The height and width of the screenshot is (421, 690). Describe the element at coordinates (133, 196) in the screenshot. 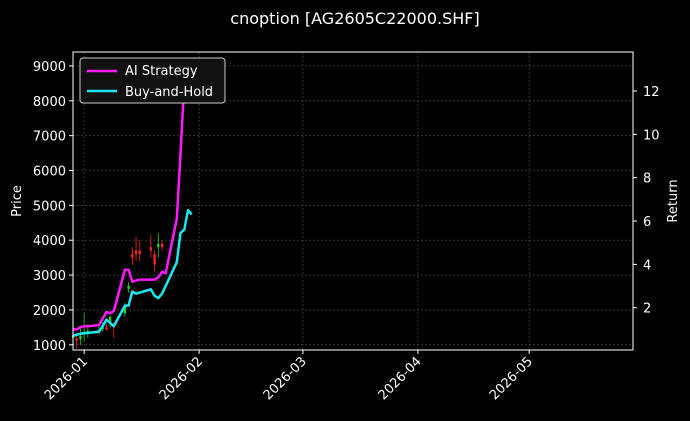

I see `series-line-ai-strategy` at that location.